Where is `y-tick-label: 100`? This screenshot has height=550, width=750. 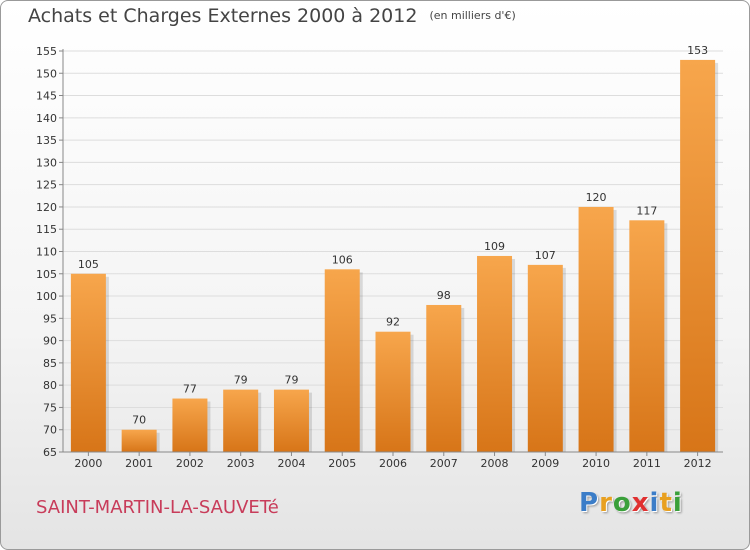 y-tick-label: 100 is located at coordinates (46, 296).